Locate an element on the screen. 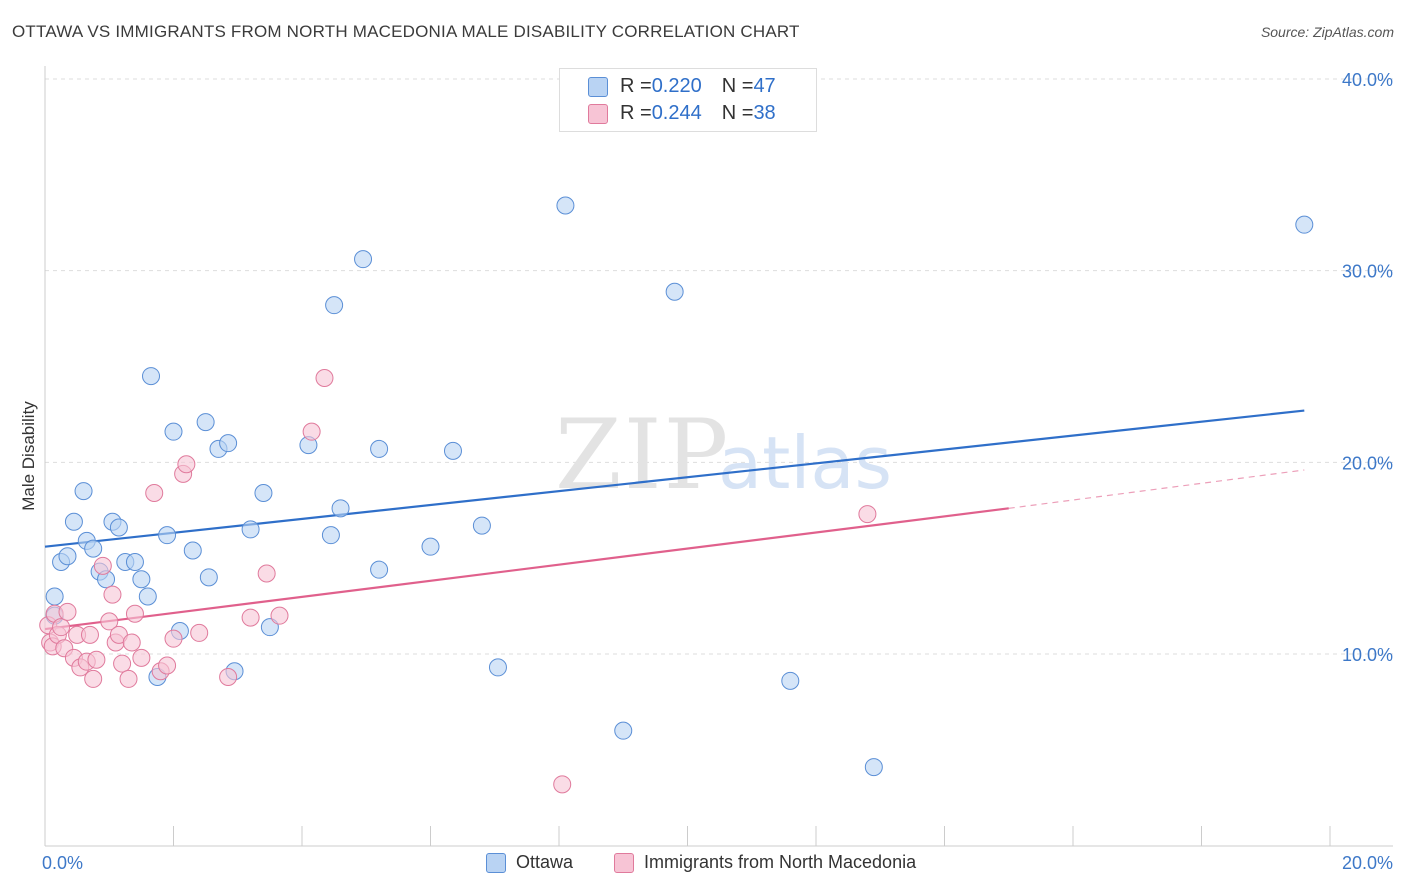 The image size is (1406, 892). legend-item-ottawa: Ottawa is located at coordinates (529, 862).